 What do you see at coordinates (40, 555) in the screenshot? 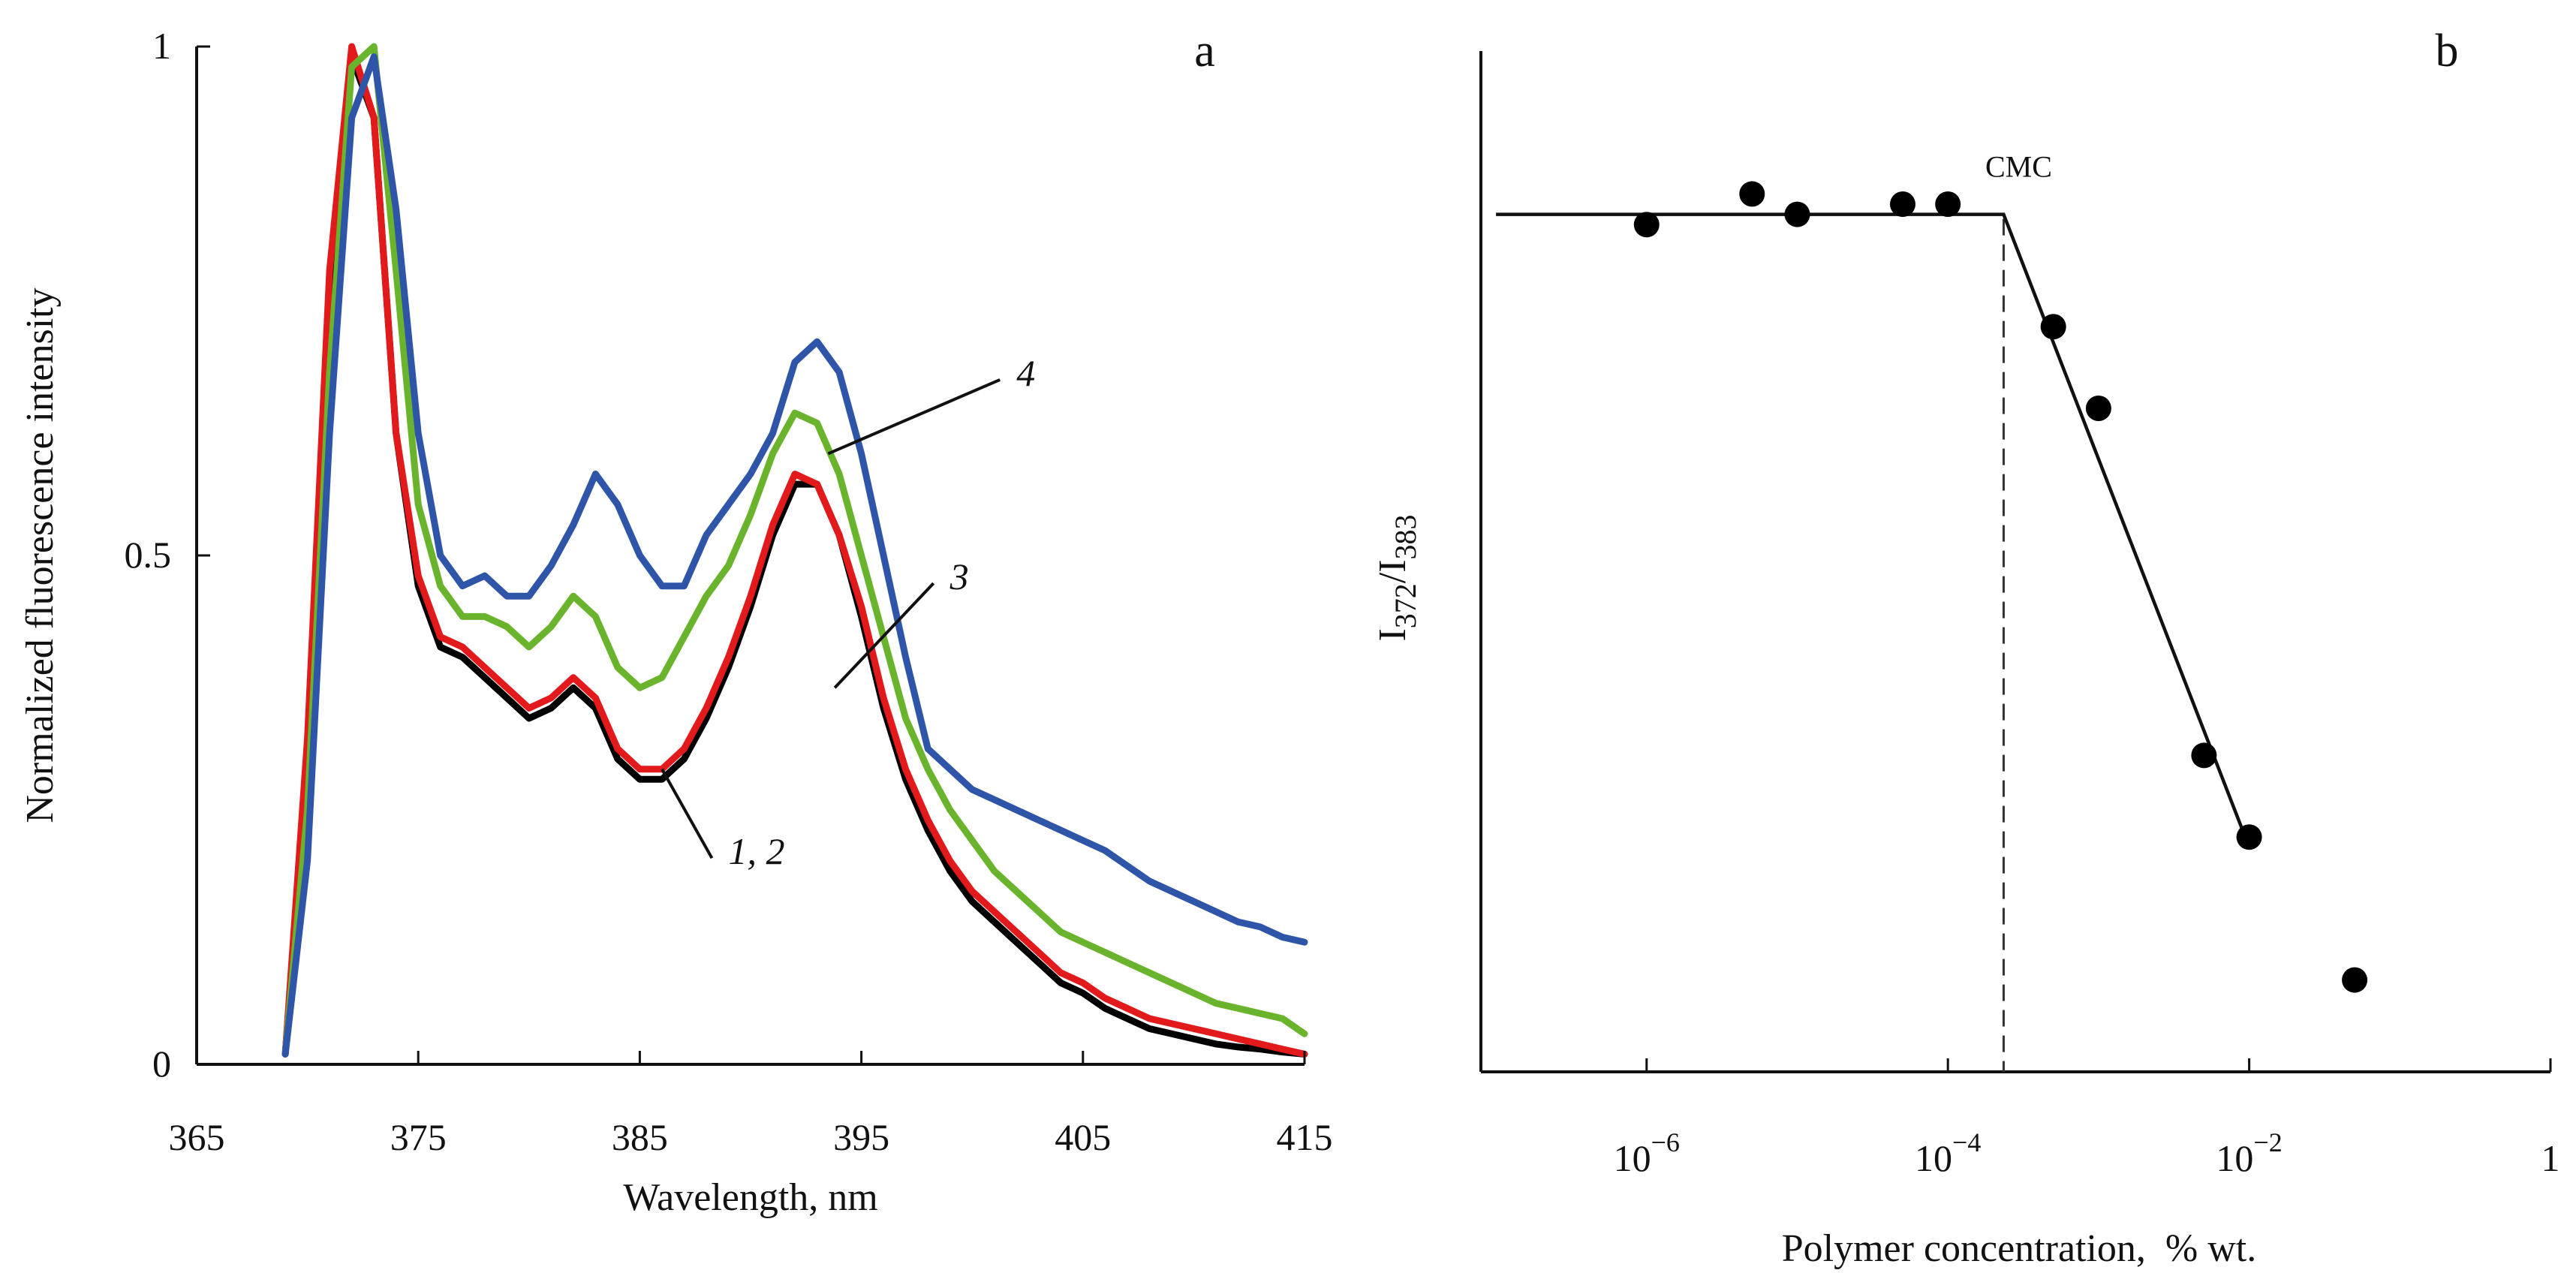
I see `panel-a-y-axis-title: Normalized fluorescence intensity` at bounding box center [40, 555].